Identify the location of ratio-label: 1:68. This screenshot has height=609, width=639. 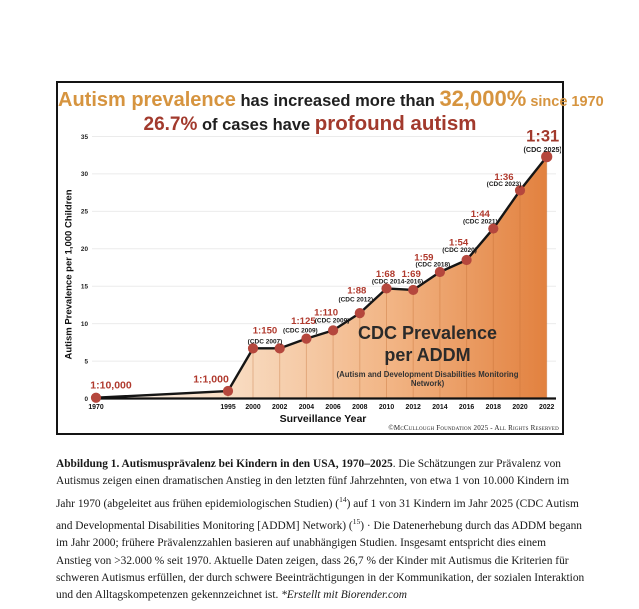
(386, 274).